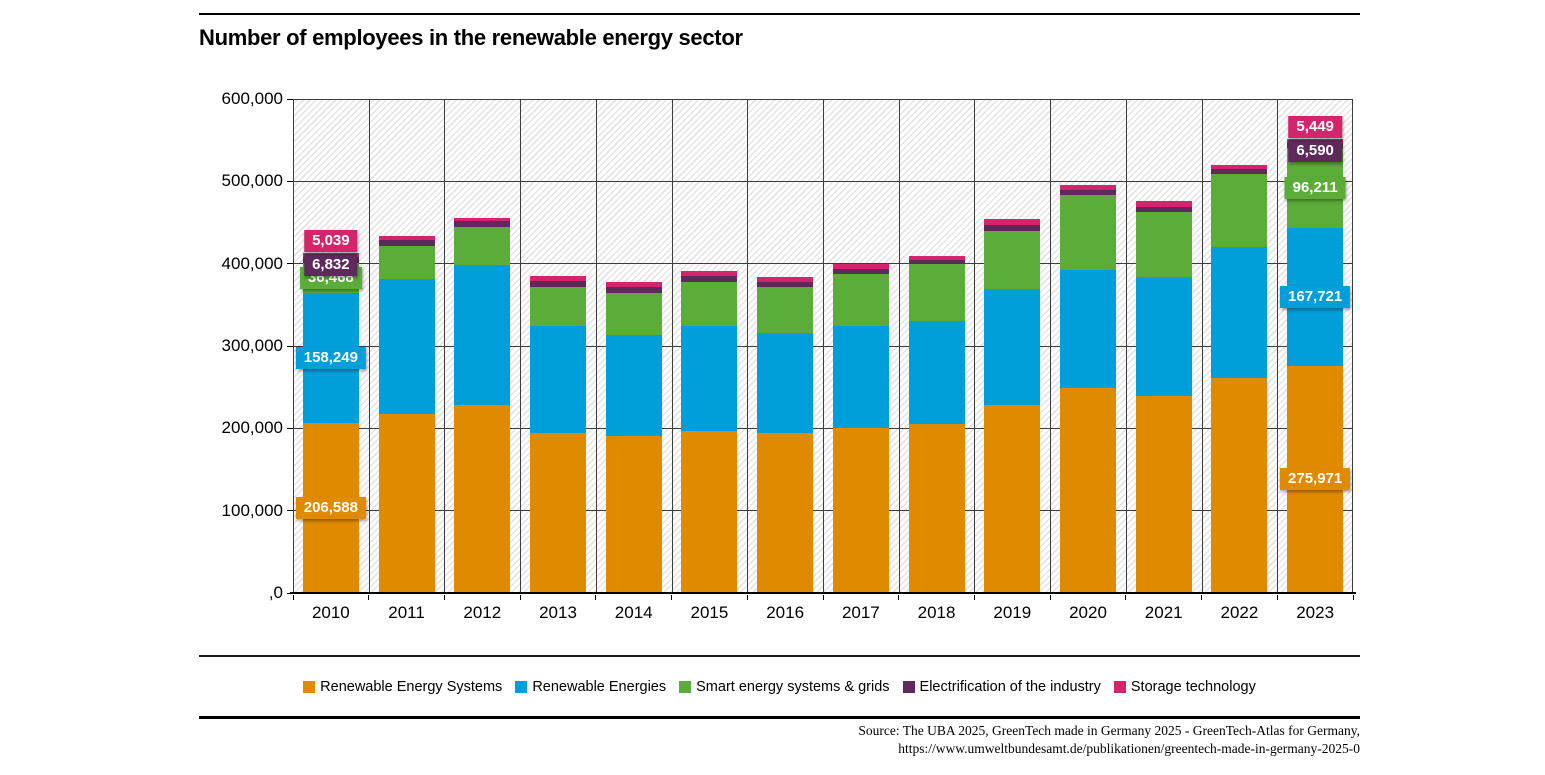  Describe the element at coordinates (1315, 612) in the screenshot. I see `x-axis-label: 2023` at that location.